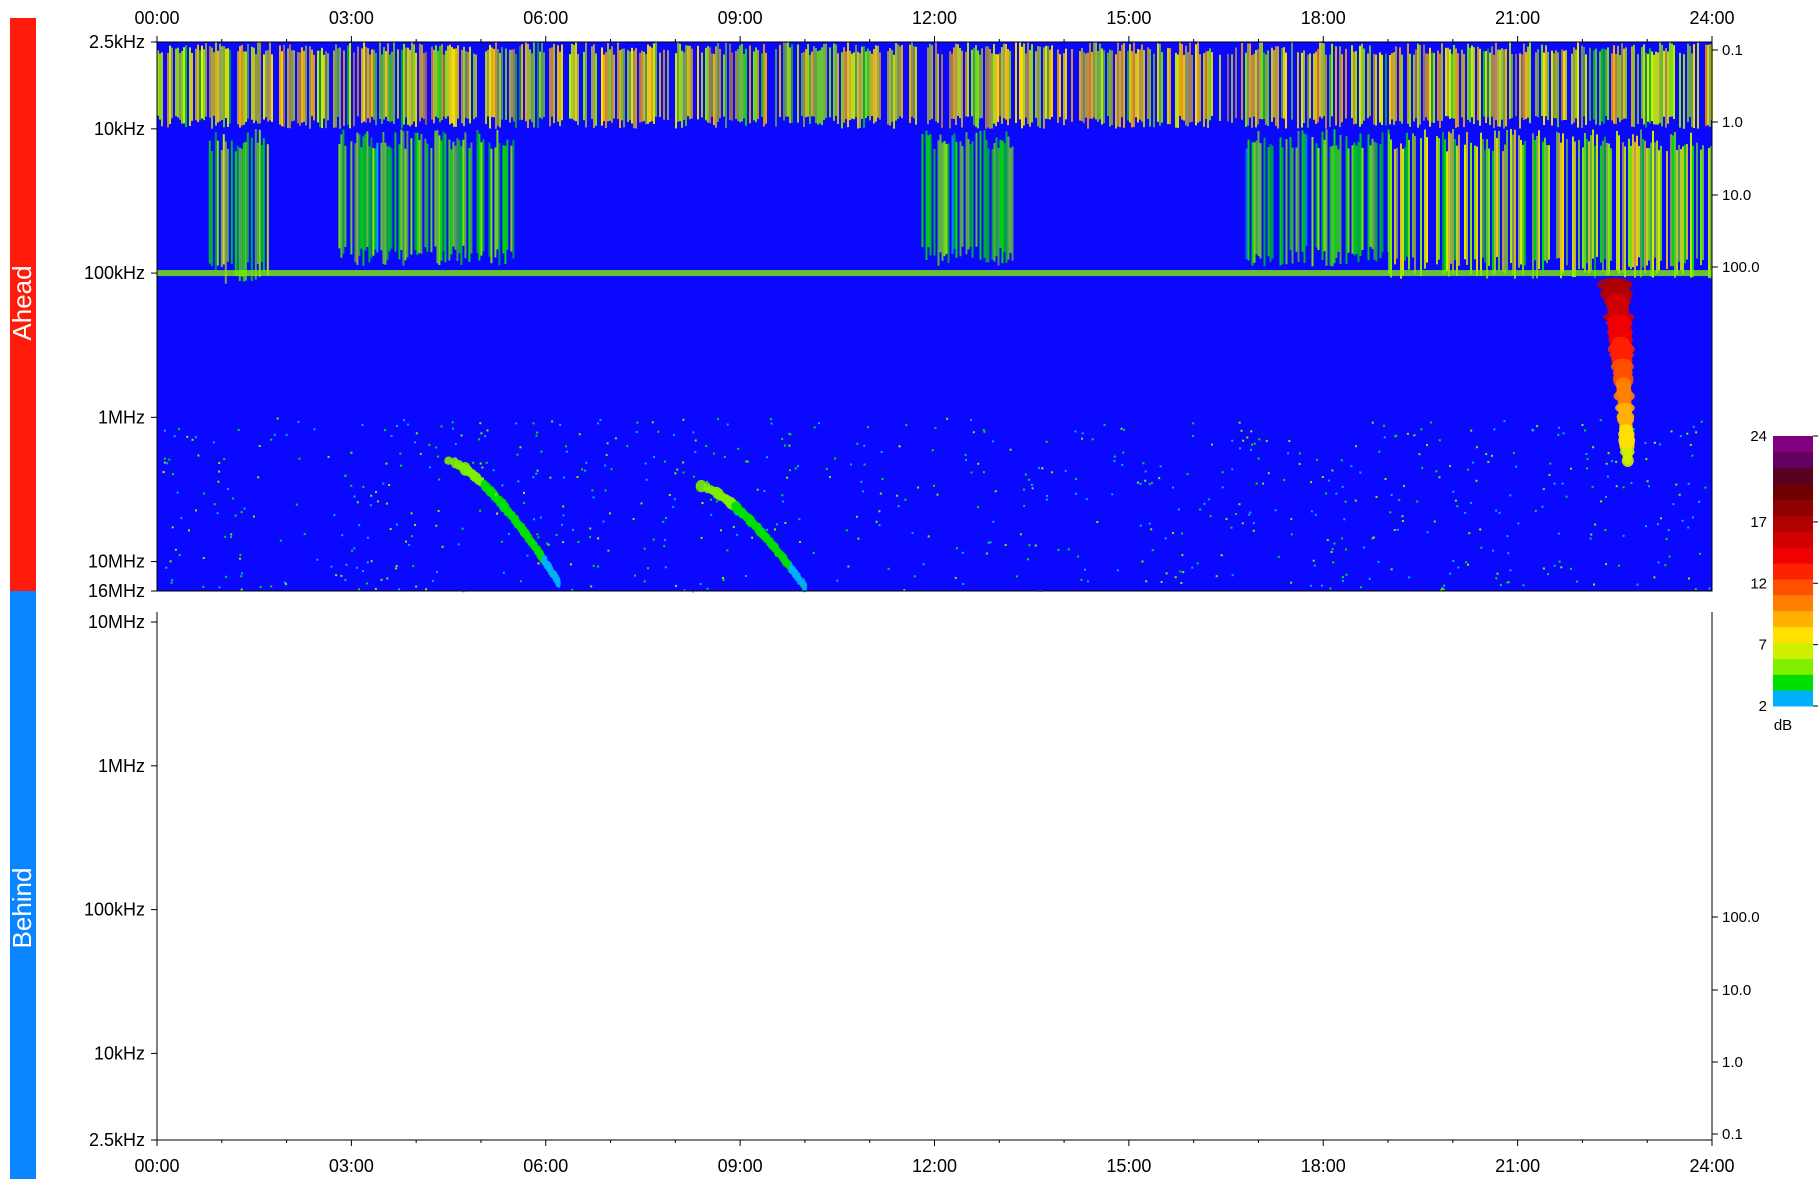 This screenshot has height=1182, width=1820. What do you see at coordinates (545, 1166) in the screenshot?
I see `time-tick-label-bottom: 06:00` at bounding box center [545, 1166].